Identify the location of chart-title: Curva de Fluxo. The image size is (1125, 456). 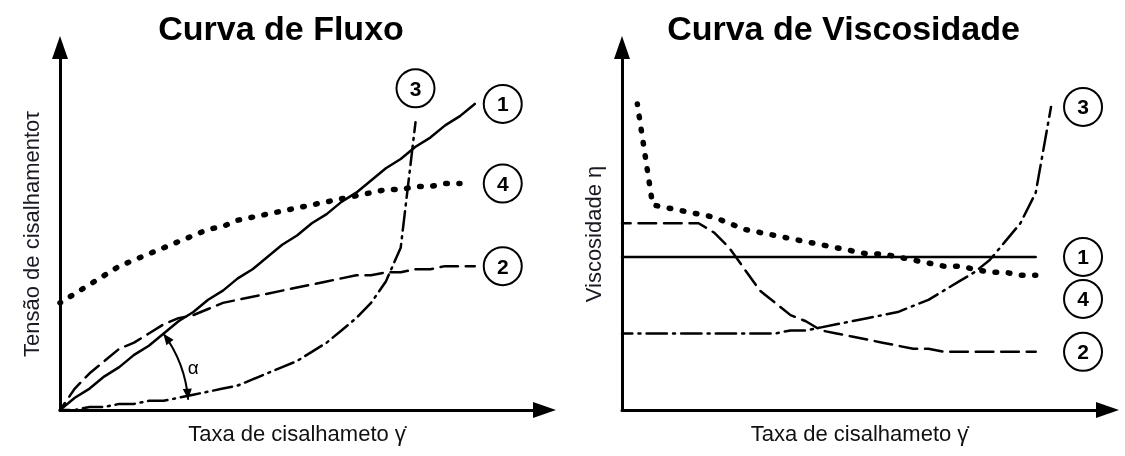
(281, 28).